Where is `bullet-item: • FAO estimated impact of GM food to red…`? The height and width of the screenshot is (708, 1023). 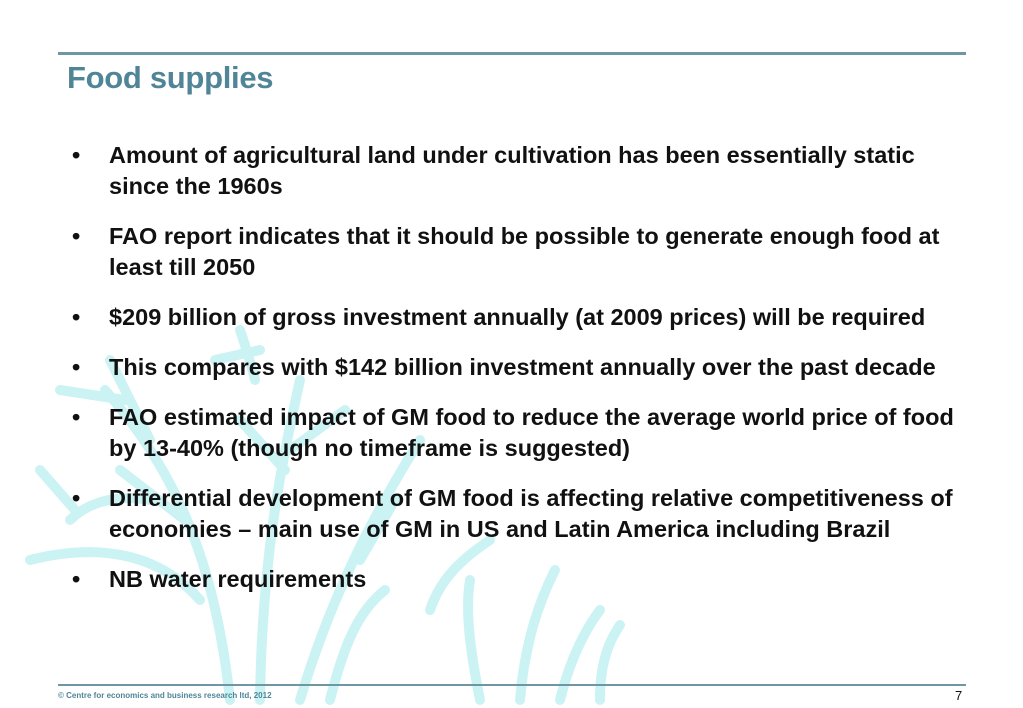
bullet-item: • FAO estimated impact of GM food to red… is located at coordinates (520, 433).